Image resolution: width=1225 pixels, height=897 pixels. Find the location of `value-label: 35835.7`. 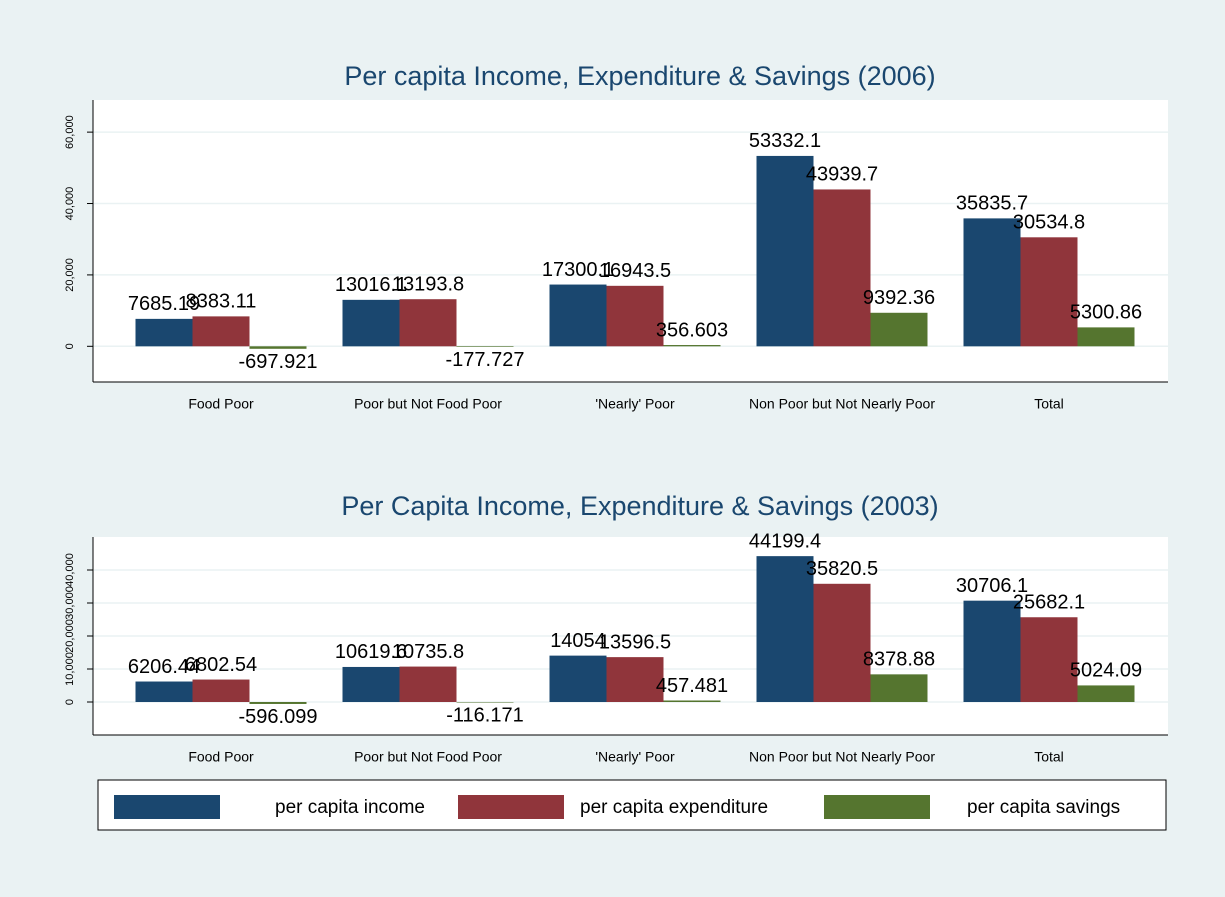

value-label: 35835.7 is located at coordinates (992, 204).